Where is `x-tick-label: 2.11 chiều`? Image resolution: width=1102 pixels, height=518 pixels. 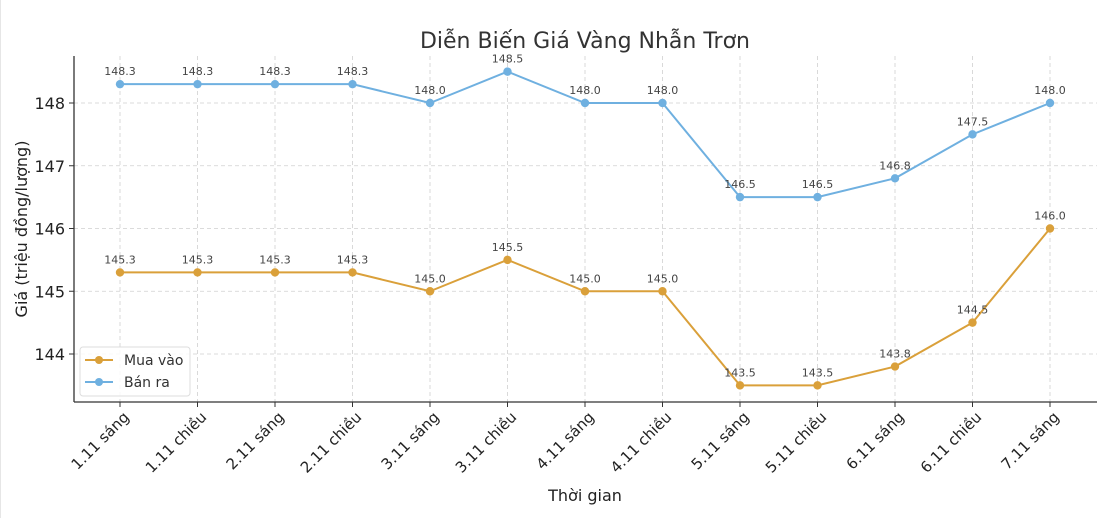 x-tick-label: 2.11 chiều is located at coordinates (331, 442).